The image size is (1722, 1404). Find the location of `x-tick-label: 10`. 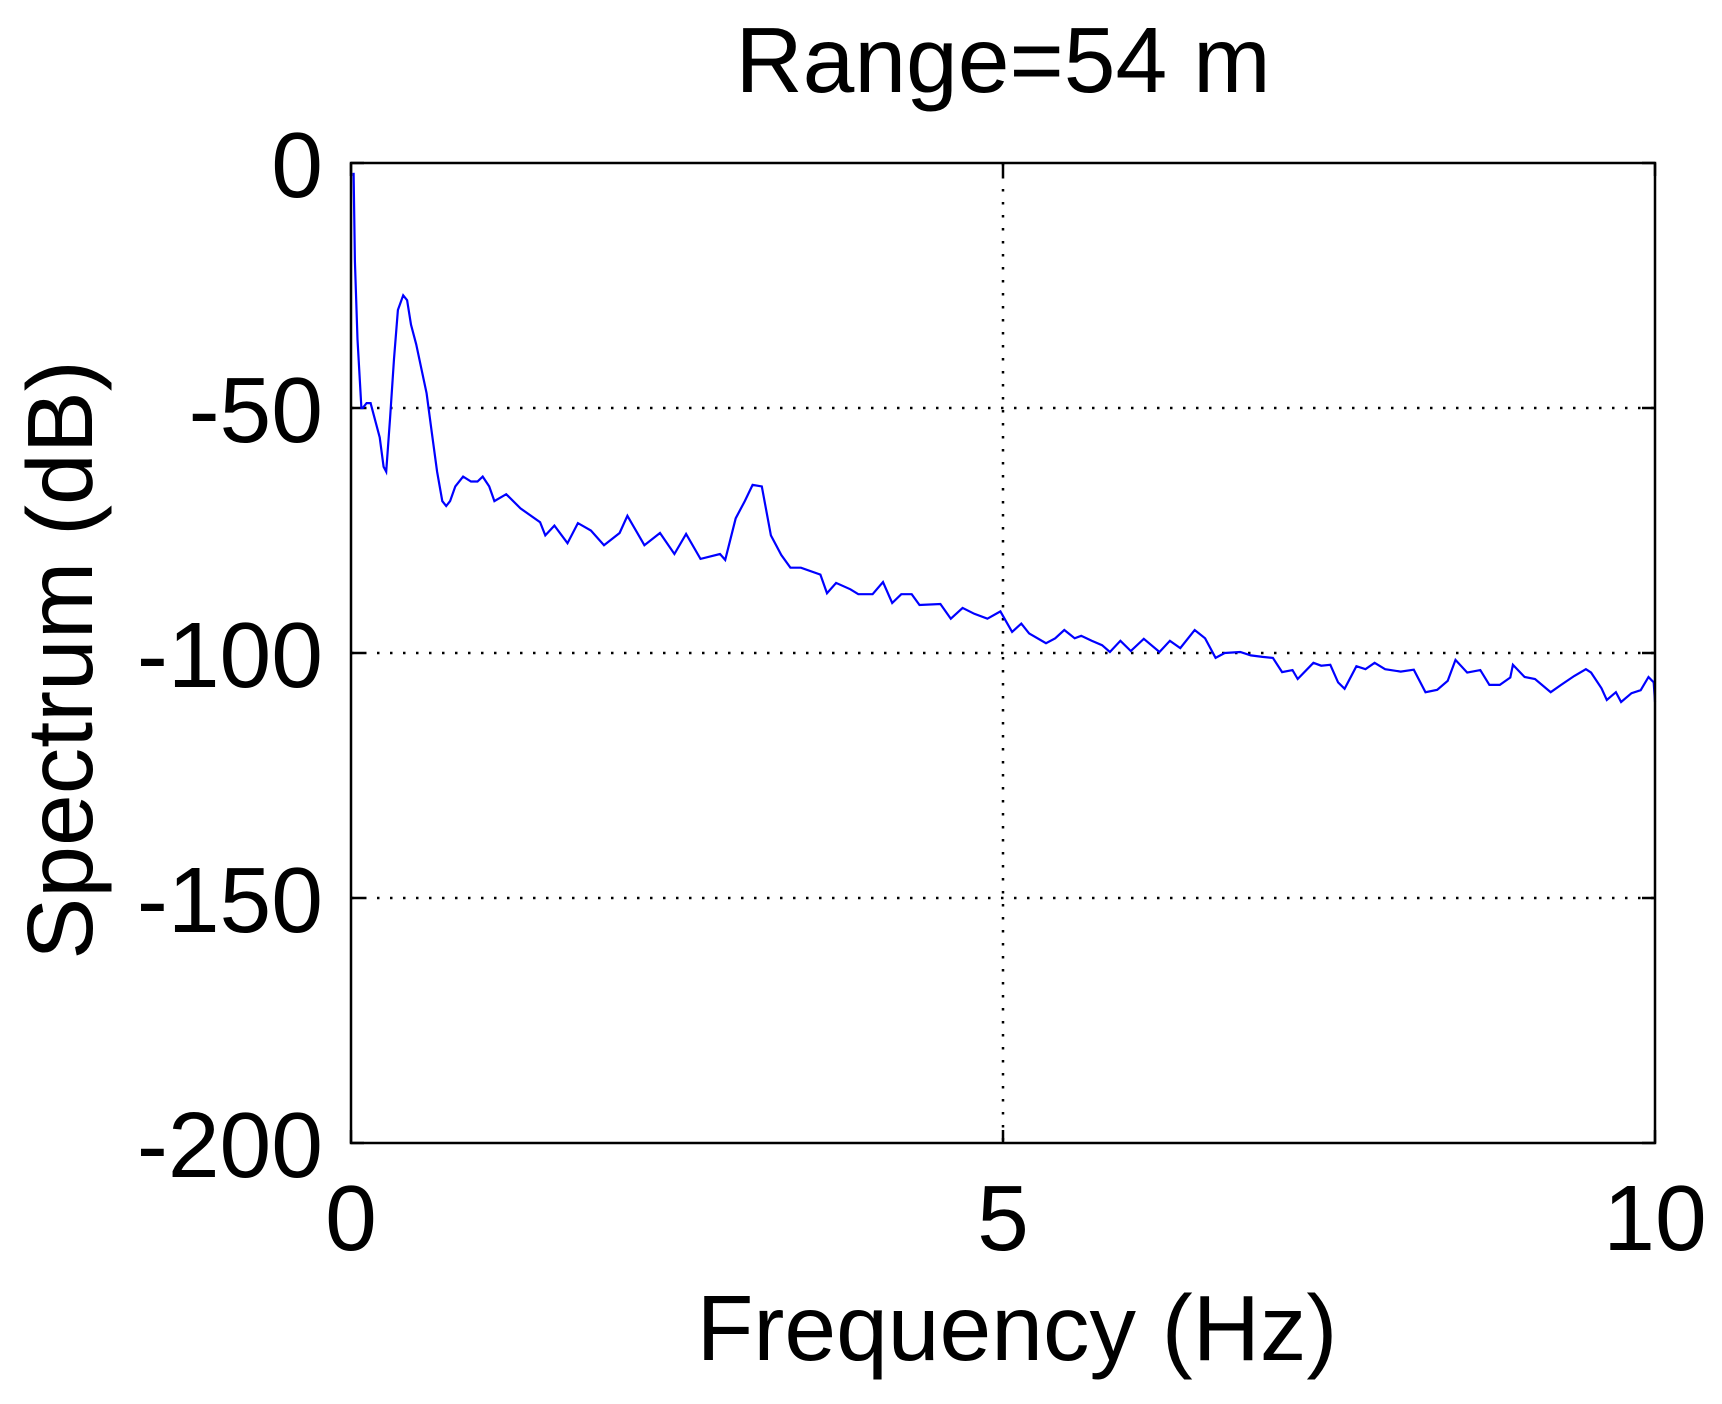

x-tick-label: 10 is located at coordinates (1654, 1218).